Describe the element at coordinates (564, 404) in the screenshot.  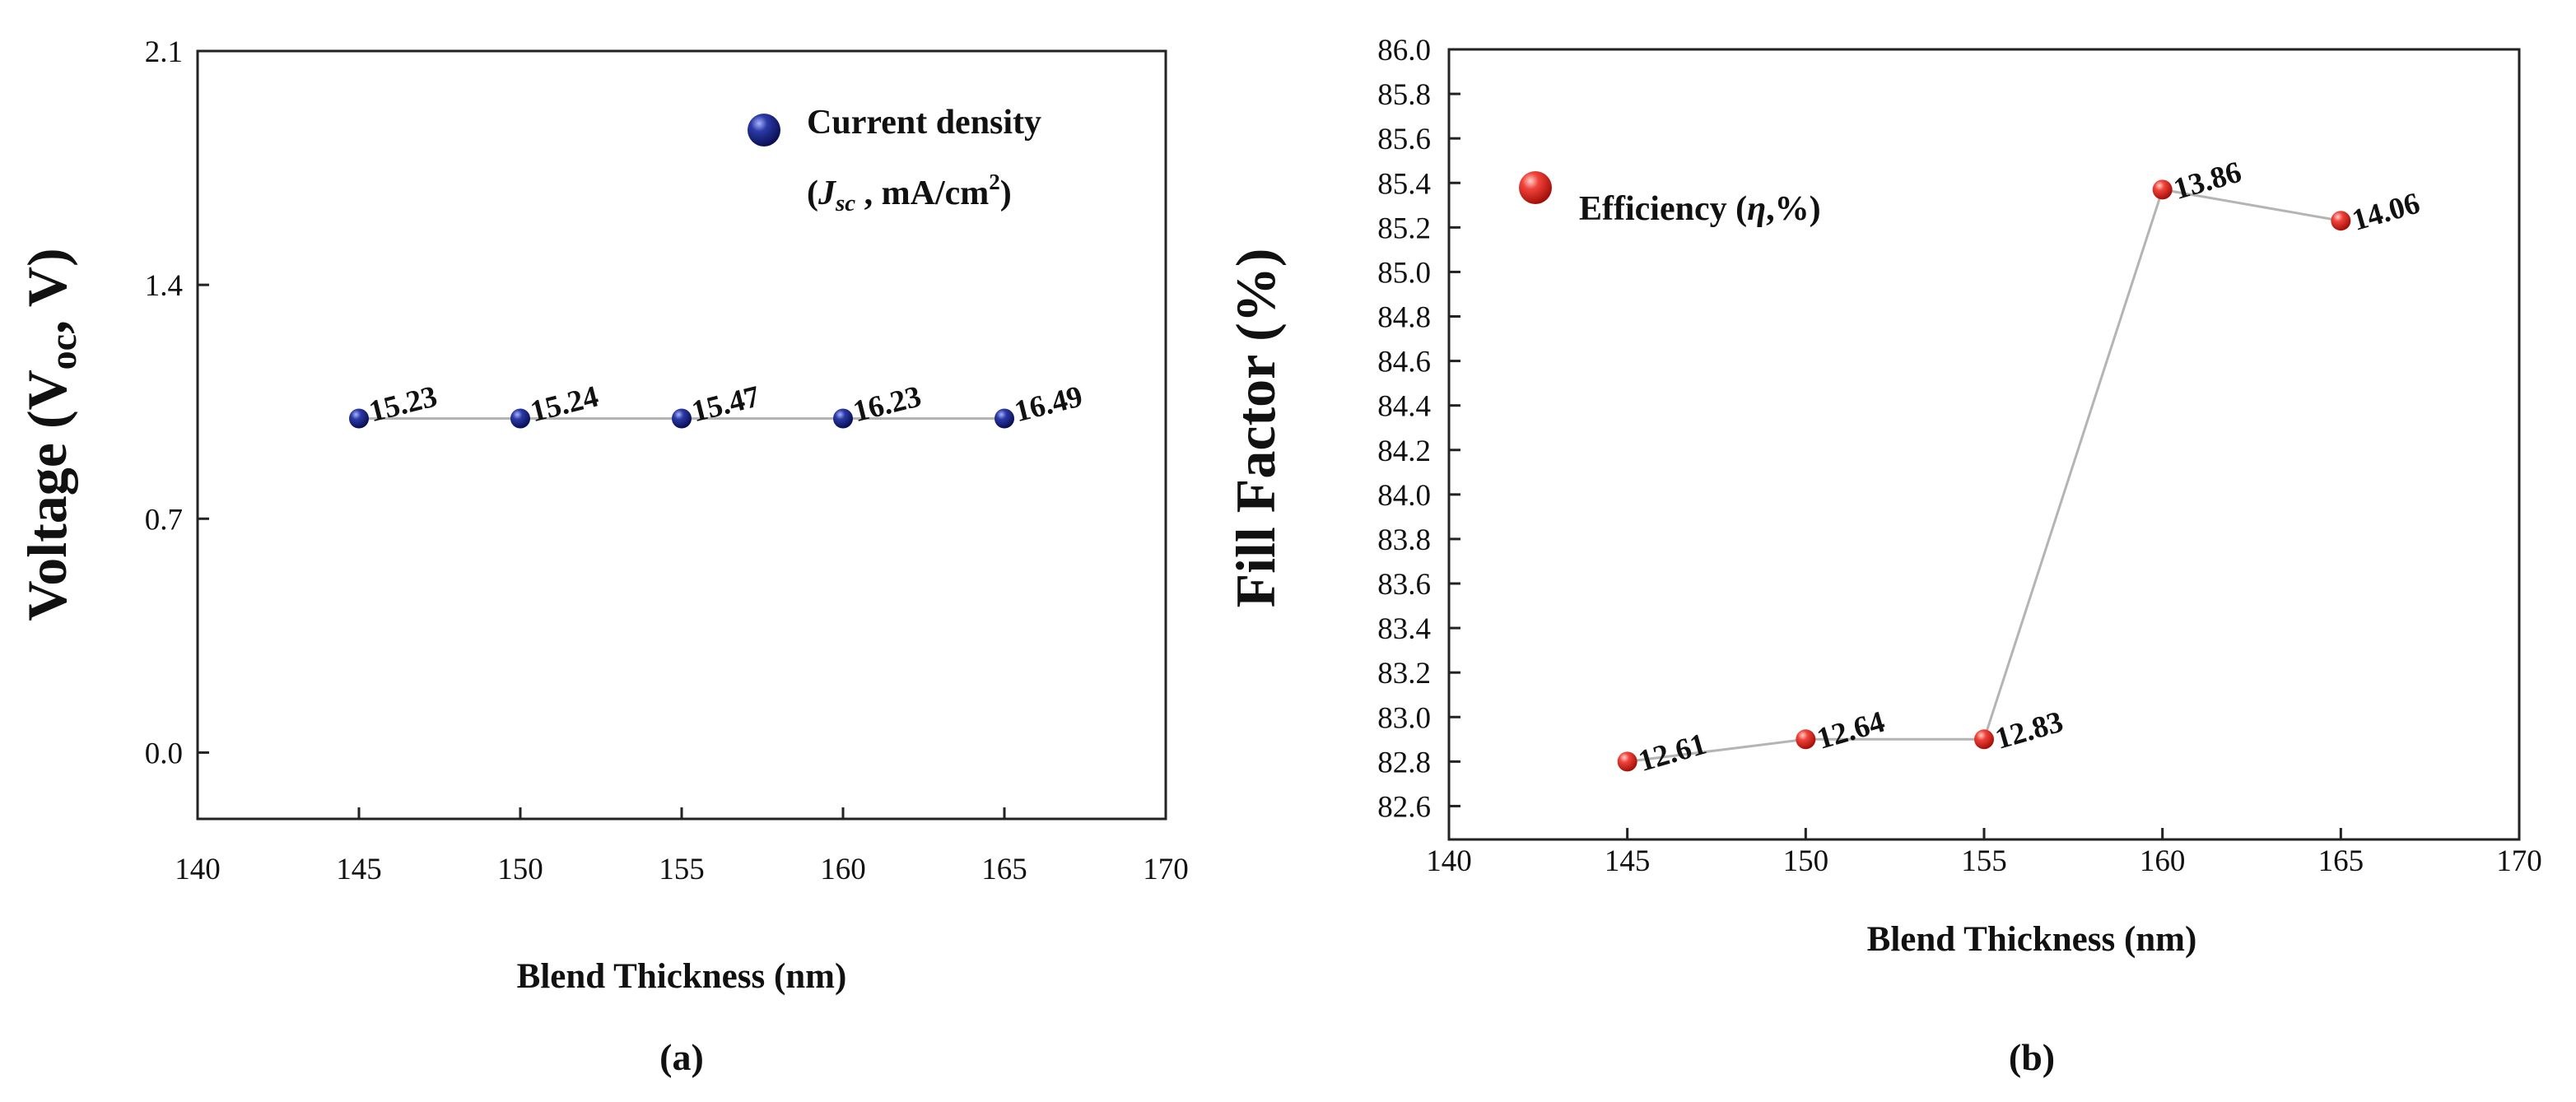
I see `panel-a-data-label: 15.24` at that location.